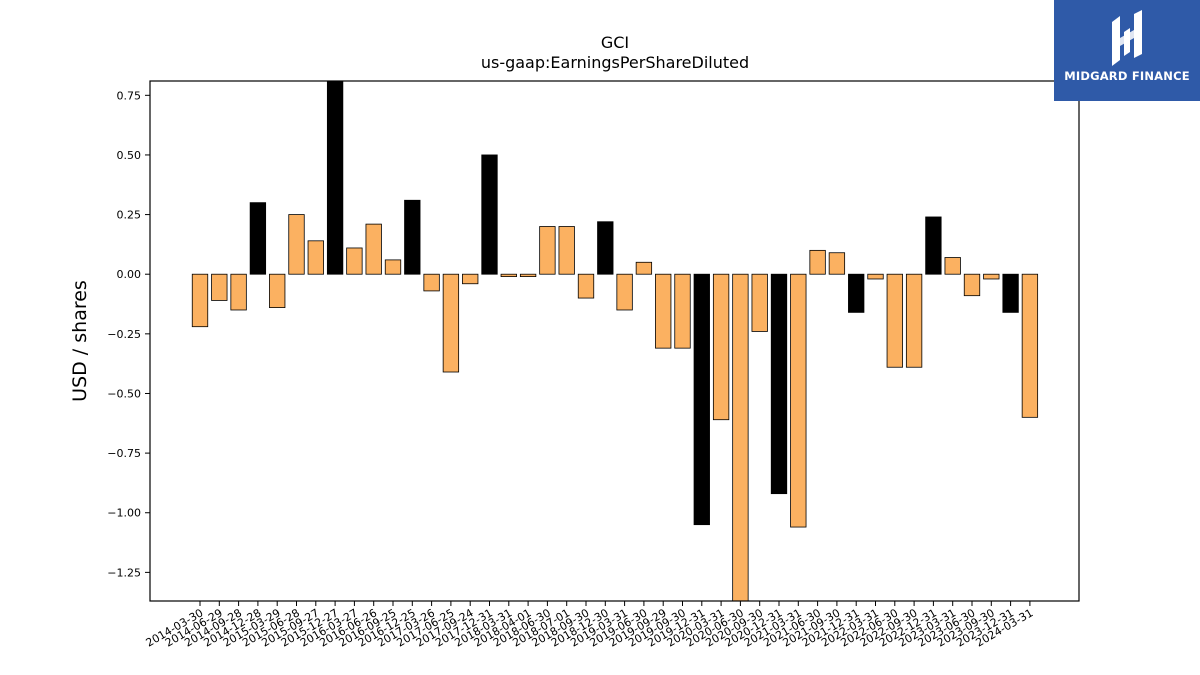 This screenshot has width=1200, height=675. I want to click on chart-title: GCI, so click(615, 42).